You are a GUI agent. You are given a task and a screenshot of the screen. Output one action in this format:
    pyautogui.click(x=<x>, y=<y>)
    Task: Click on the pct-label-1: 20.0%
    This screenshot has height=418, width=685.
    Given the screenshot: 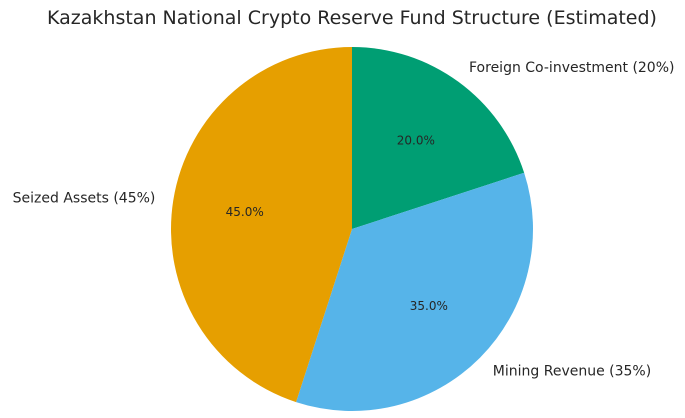 What is the action you would take?
    pyautogui.click(x=416, y=141)
    